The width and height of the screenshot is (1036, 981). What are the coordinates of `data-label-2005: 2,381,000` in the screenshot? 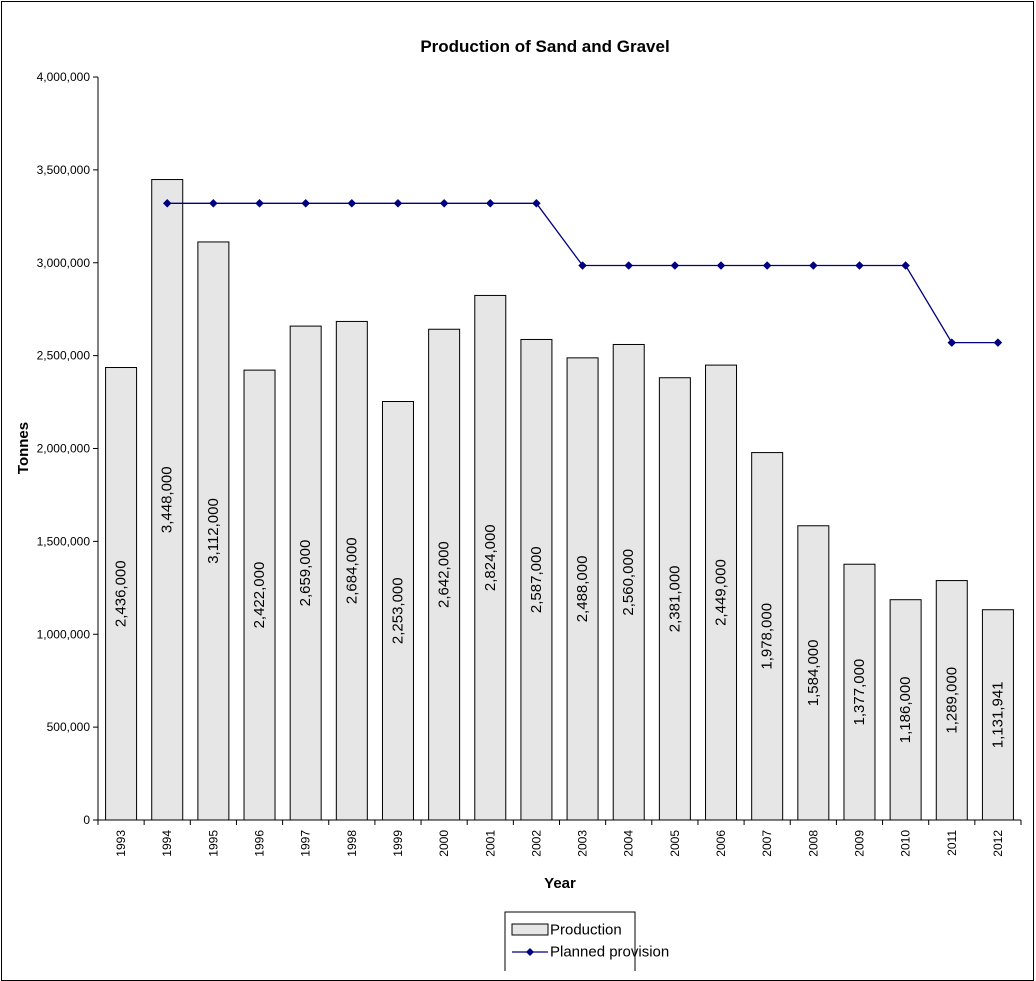 It's located at (674, 598).